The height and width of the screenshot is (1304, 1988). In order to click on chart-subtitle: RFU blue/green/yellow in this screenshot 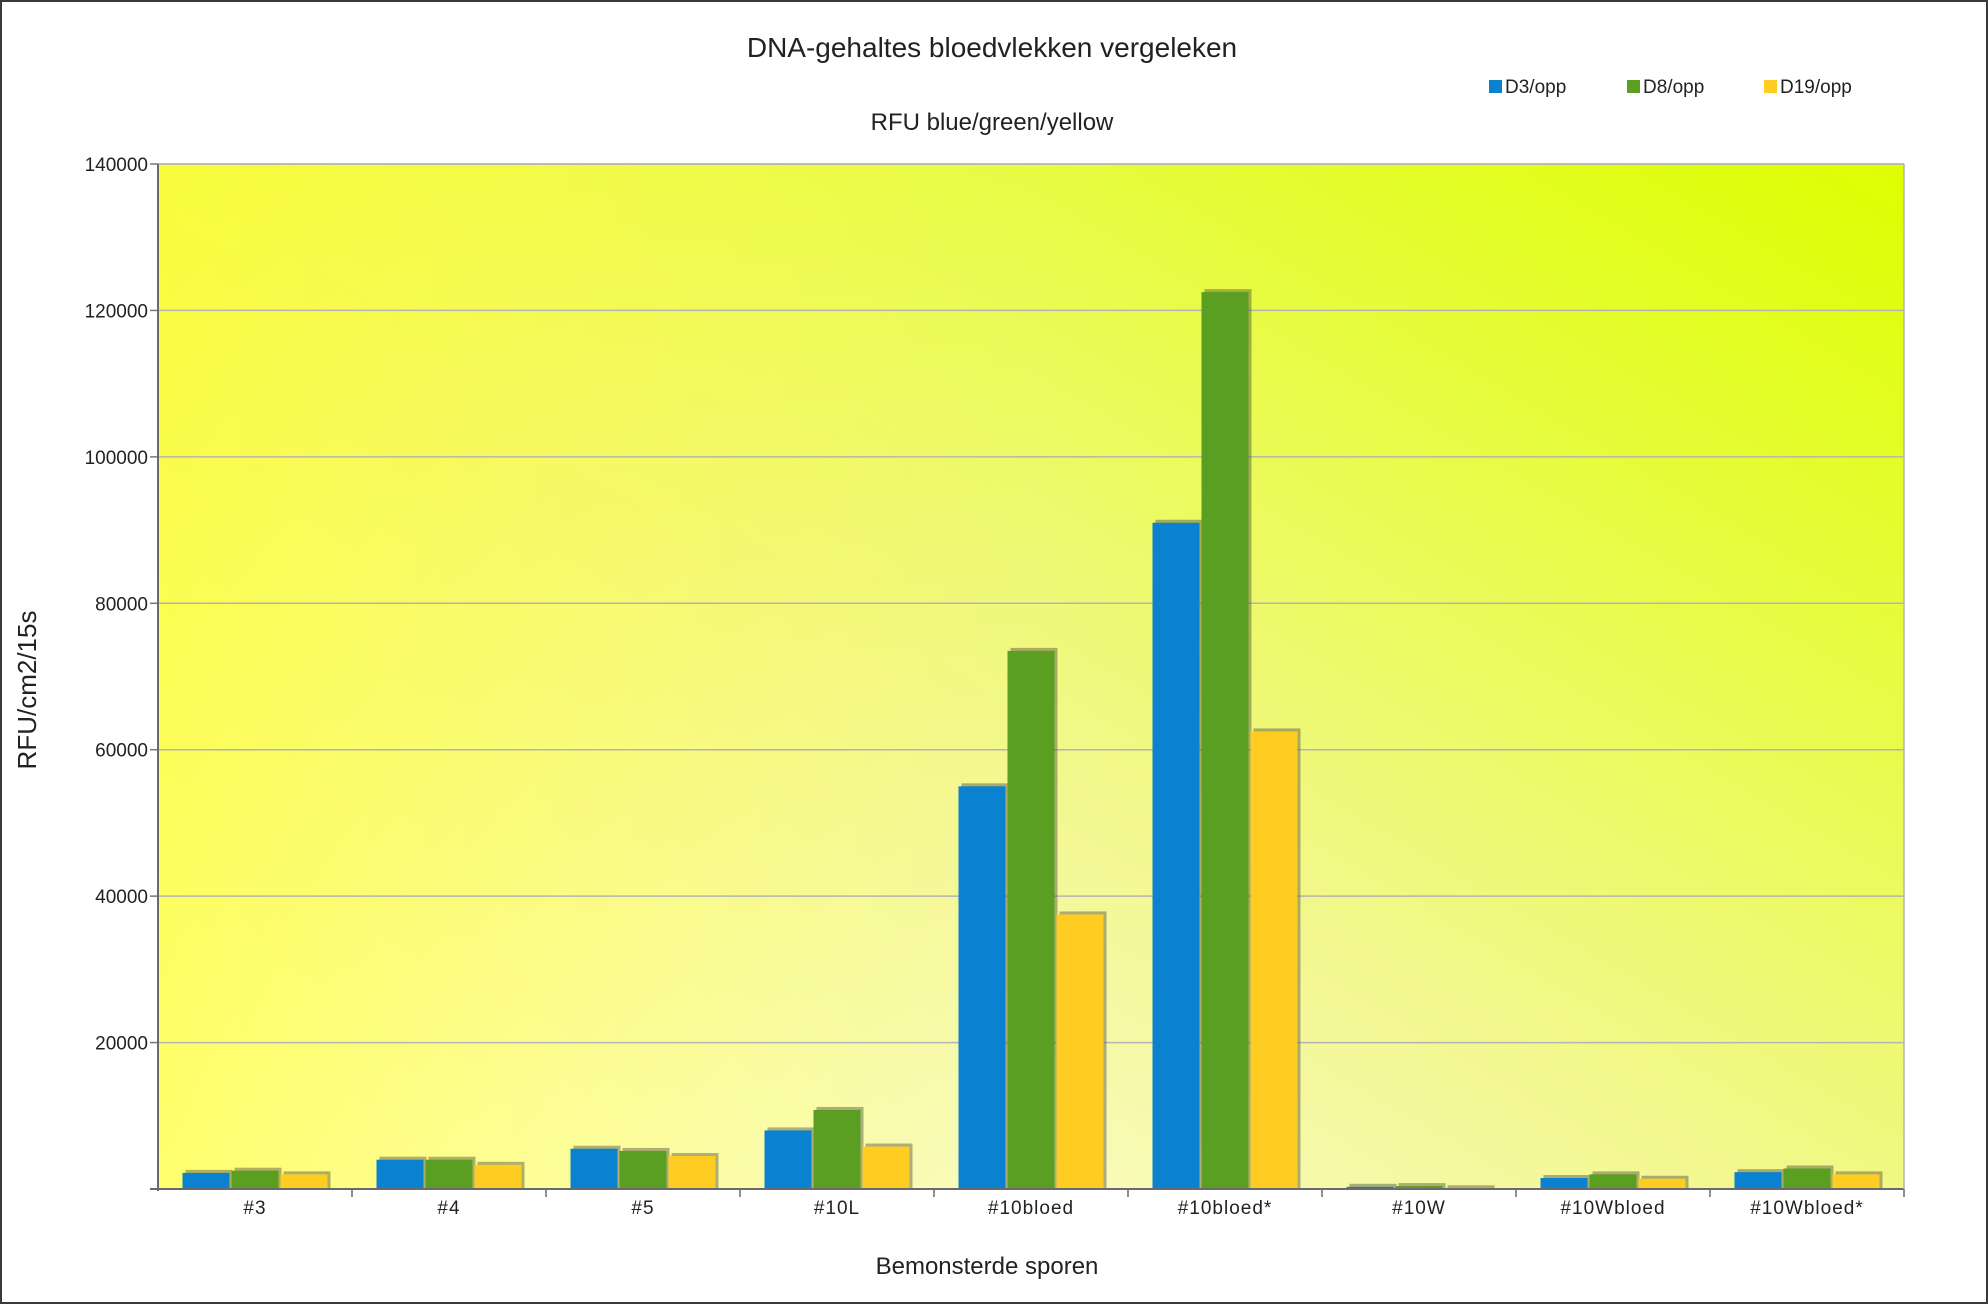, I will do `click(992, 122)`.